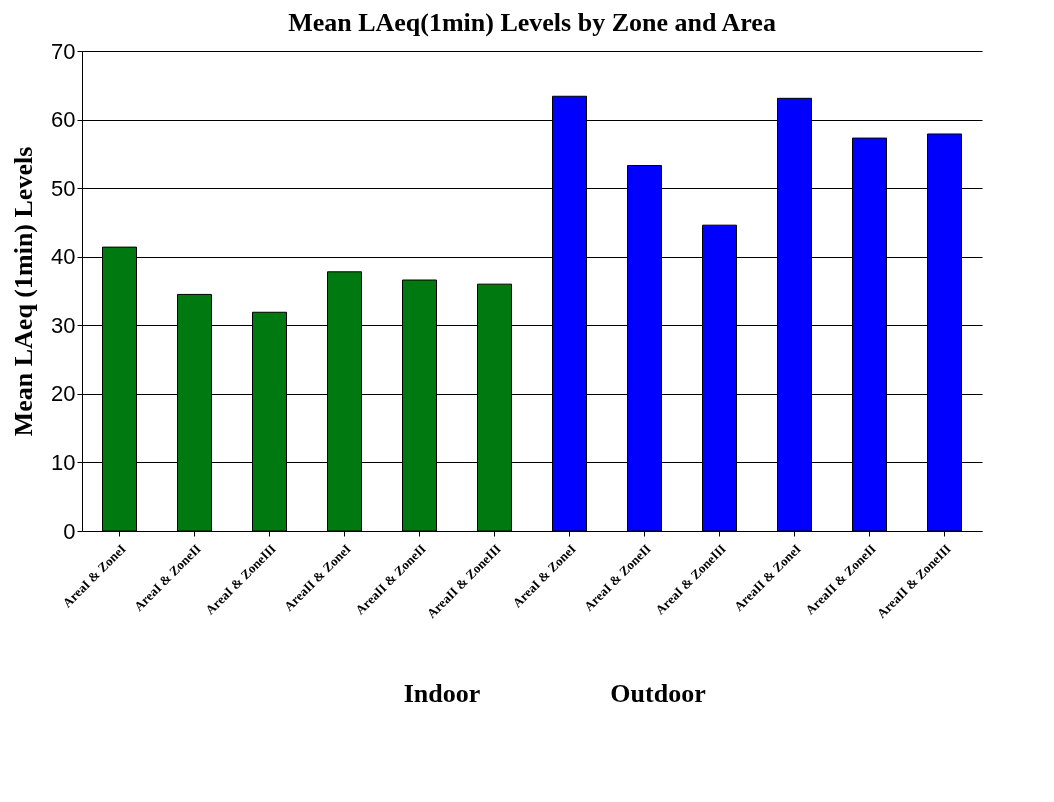 The height and width of the screenshot is (802, 1054). I want to click on y-tick-label: 30, so click(63, 325).